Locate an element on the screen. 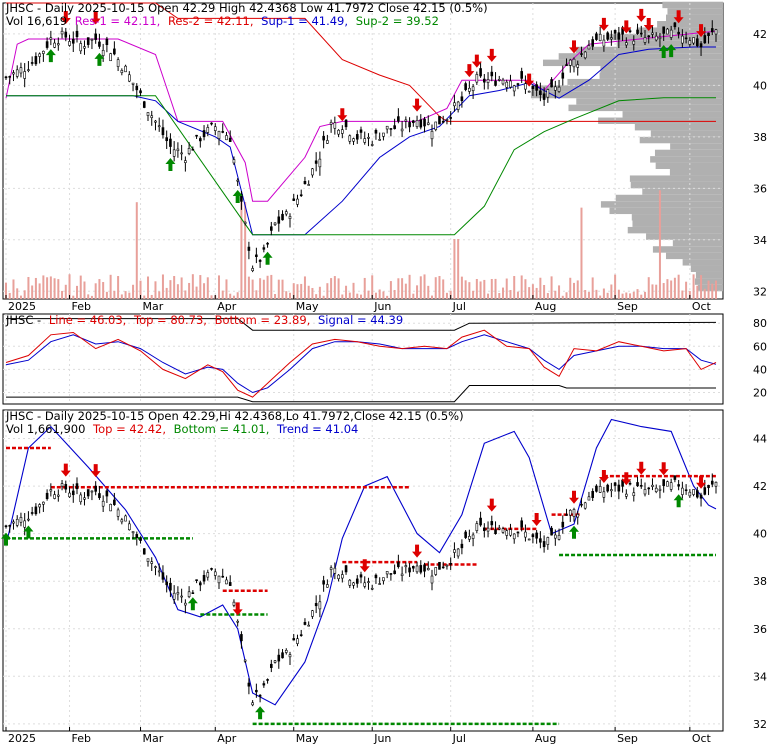 The width and height of the screenshot is (780, 745). x-tick-label: Sep is located at coordinates (627, 738).